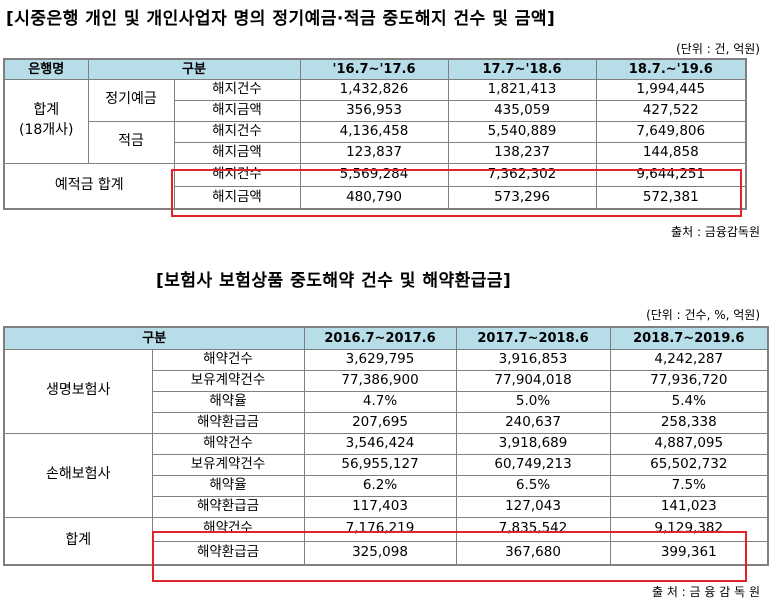 This screenshot has width=780, height=602. What do you see at coordinates (671, 131) in the screenshot?
I see `cell: 7,649,806` at bounding box center [671, 131].